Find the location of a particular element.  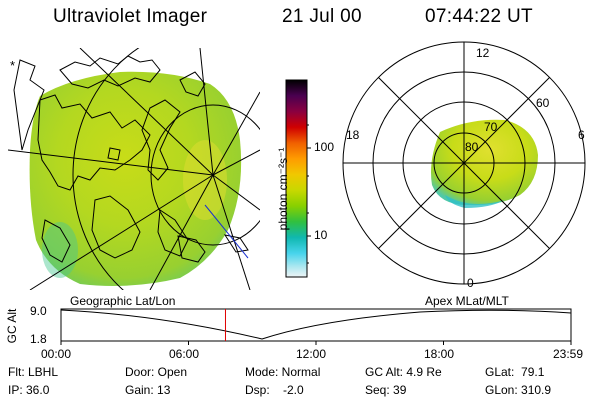

mlat-label-60: 60 is located at coordinates (543, 103).